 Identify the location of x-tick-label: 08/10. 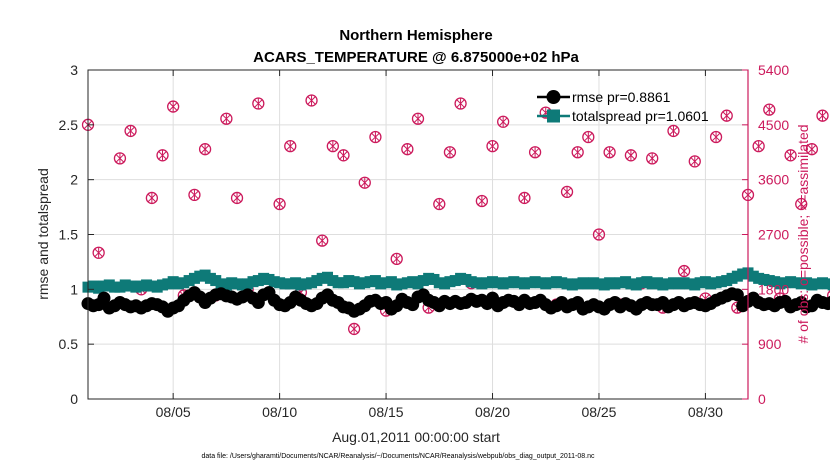
(279, 412).